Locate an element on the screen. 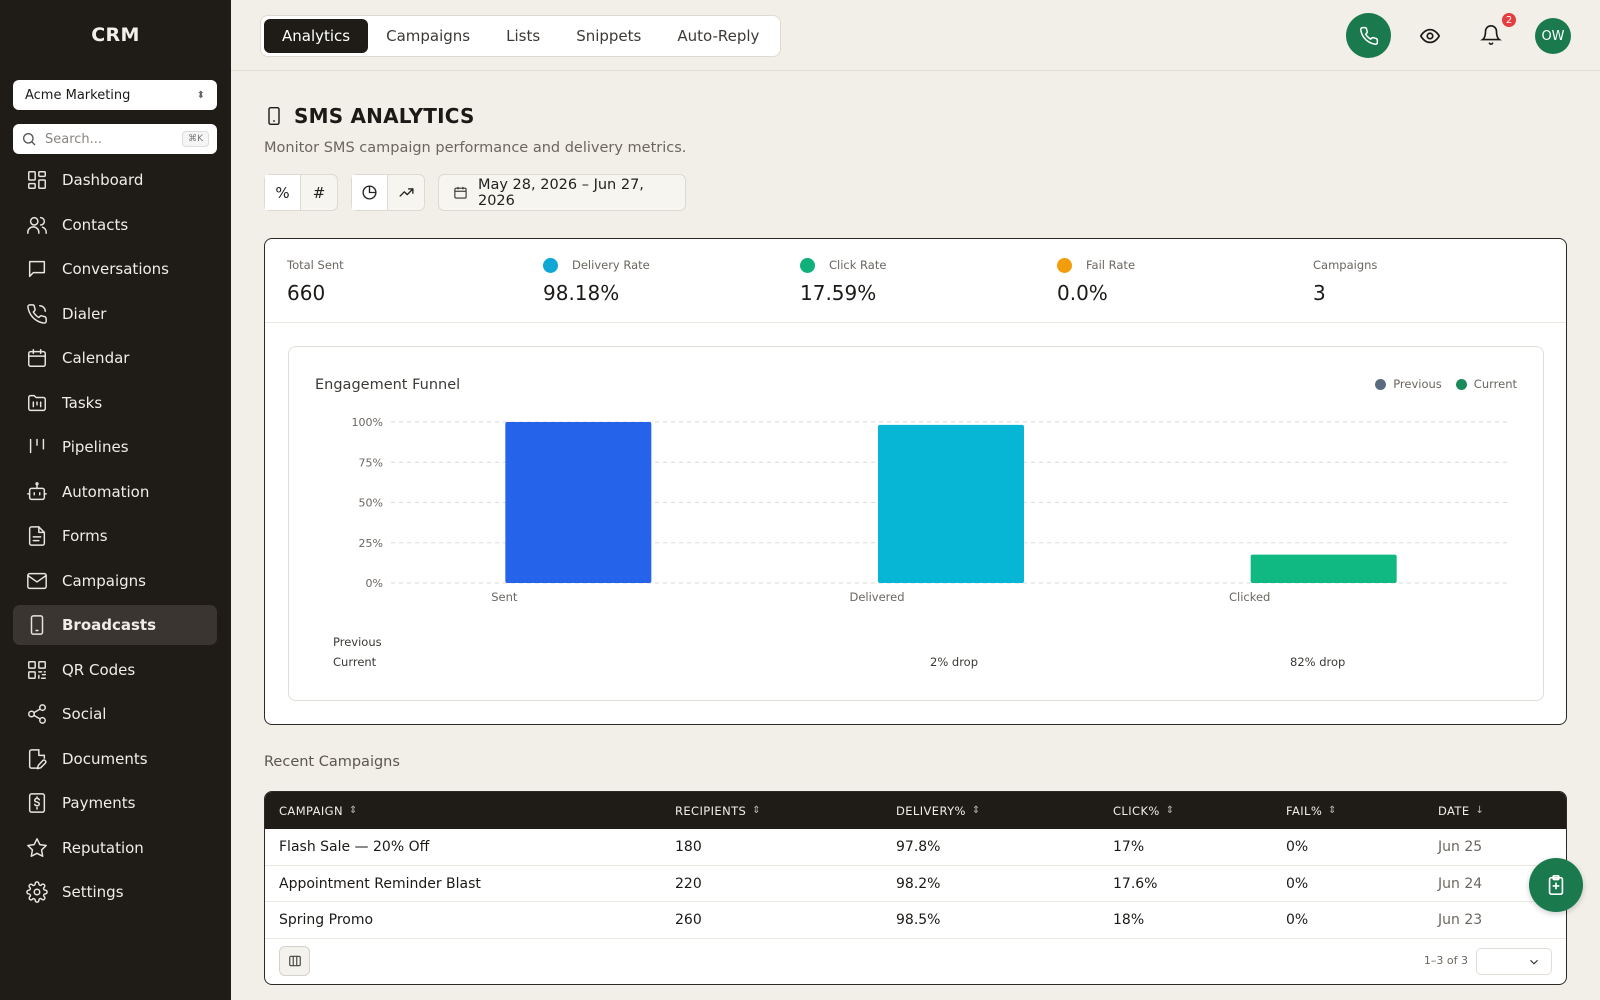  stat-label: Total Sent is located at coordinates (315, 265).